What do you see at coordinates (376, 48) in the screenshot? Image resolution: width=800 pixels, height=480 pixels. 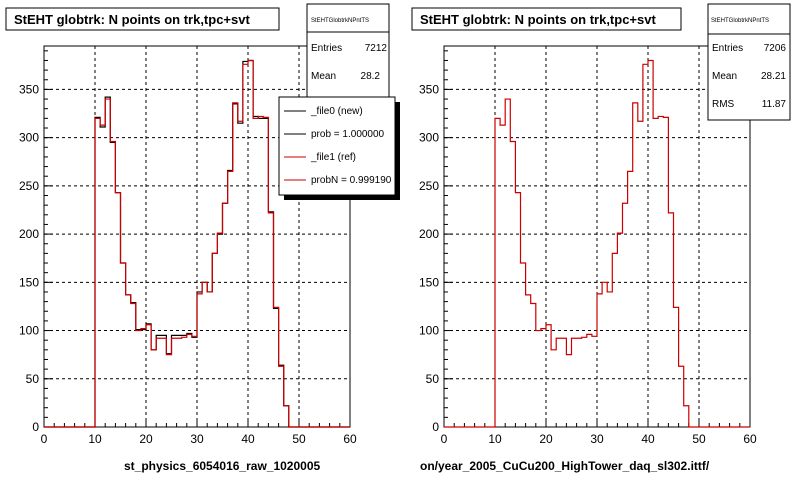 I see `left-stats-entries-value: 7212` at bounding box center [376, 48].